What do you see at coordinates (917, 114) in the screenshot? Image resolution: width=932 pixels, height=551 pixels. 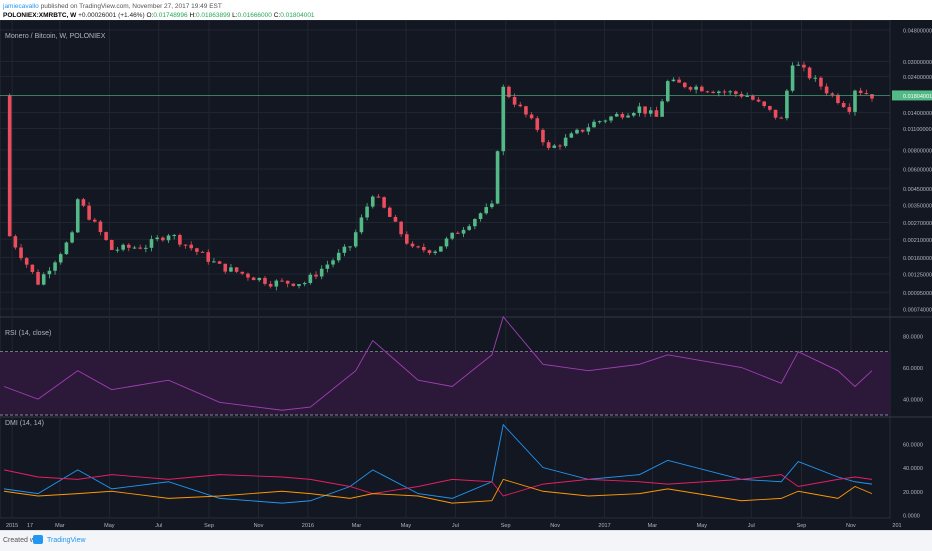 I see `price-tick-label: 0.01400000` at bounding box center [917, 114].